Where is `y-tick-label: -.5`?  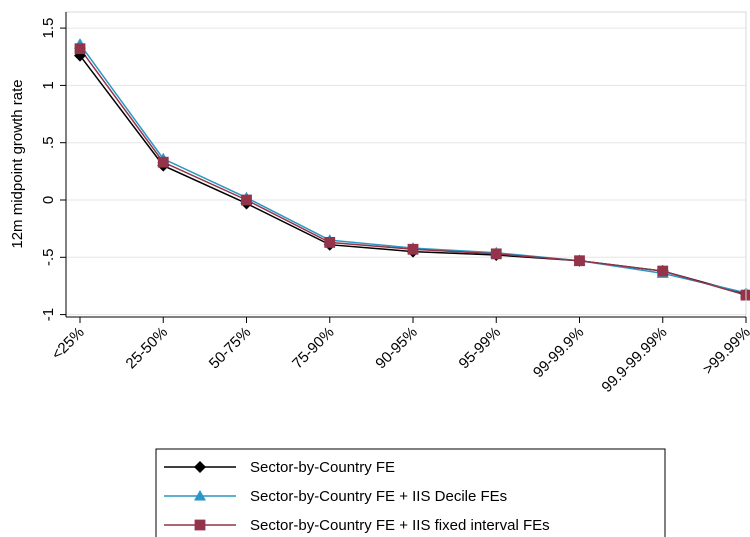
y-tick-label: -.5 is located at coordinates (48, 258).